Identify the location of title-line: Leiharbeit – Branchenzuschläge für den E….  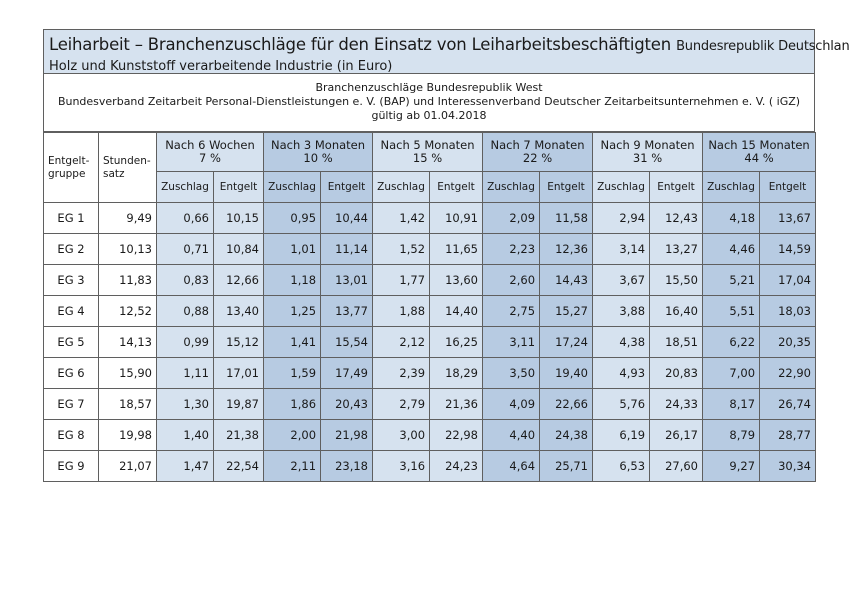
(449, 46).